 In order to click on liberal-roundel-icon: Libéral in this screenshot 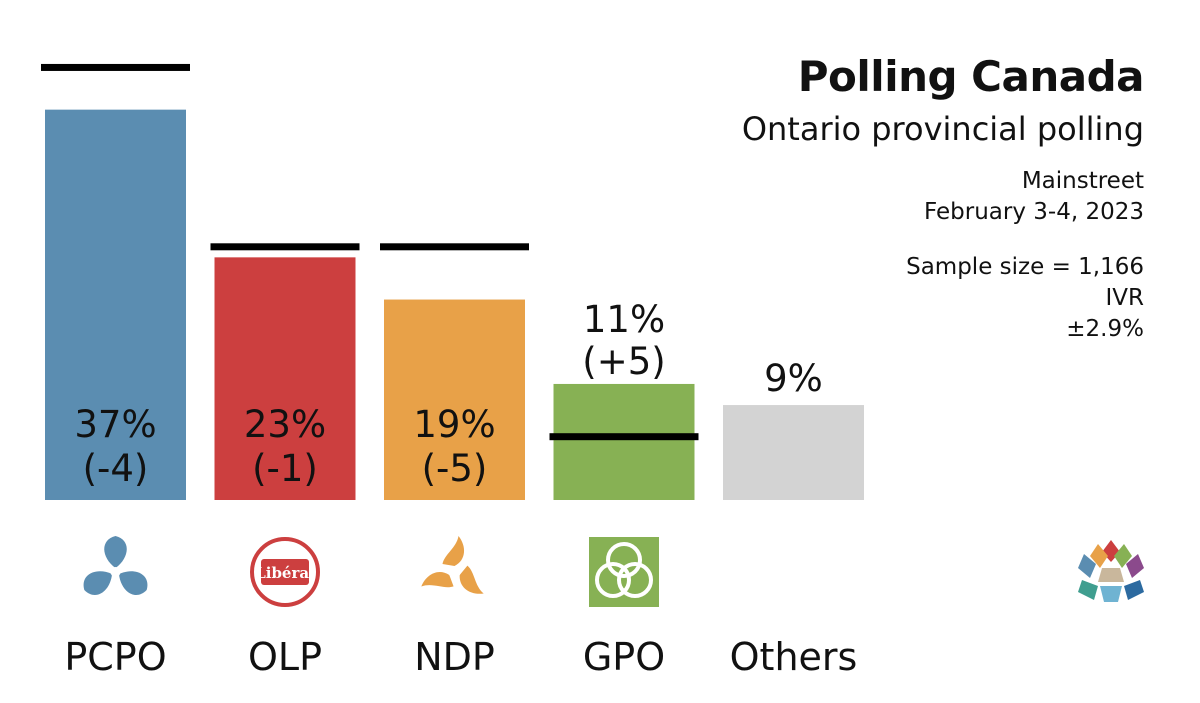, I will do `click(285, 572)`.